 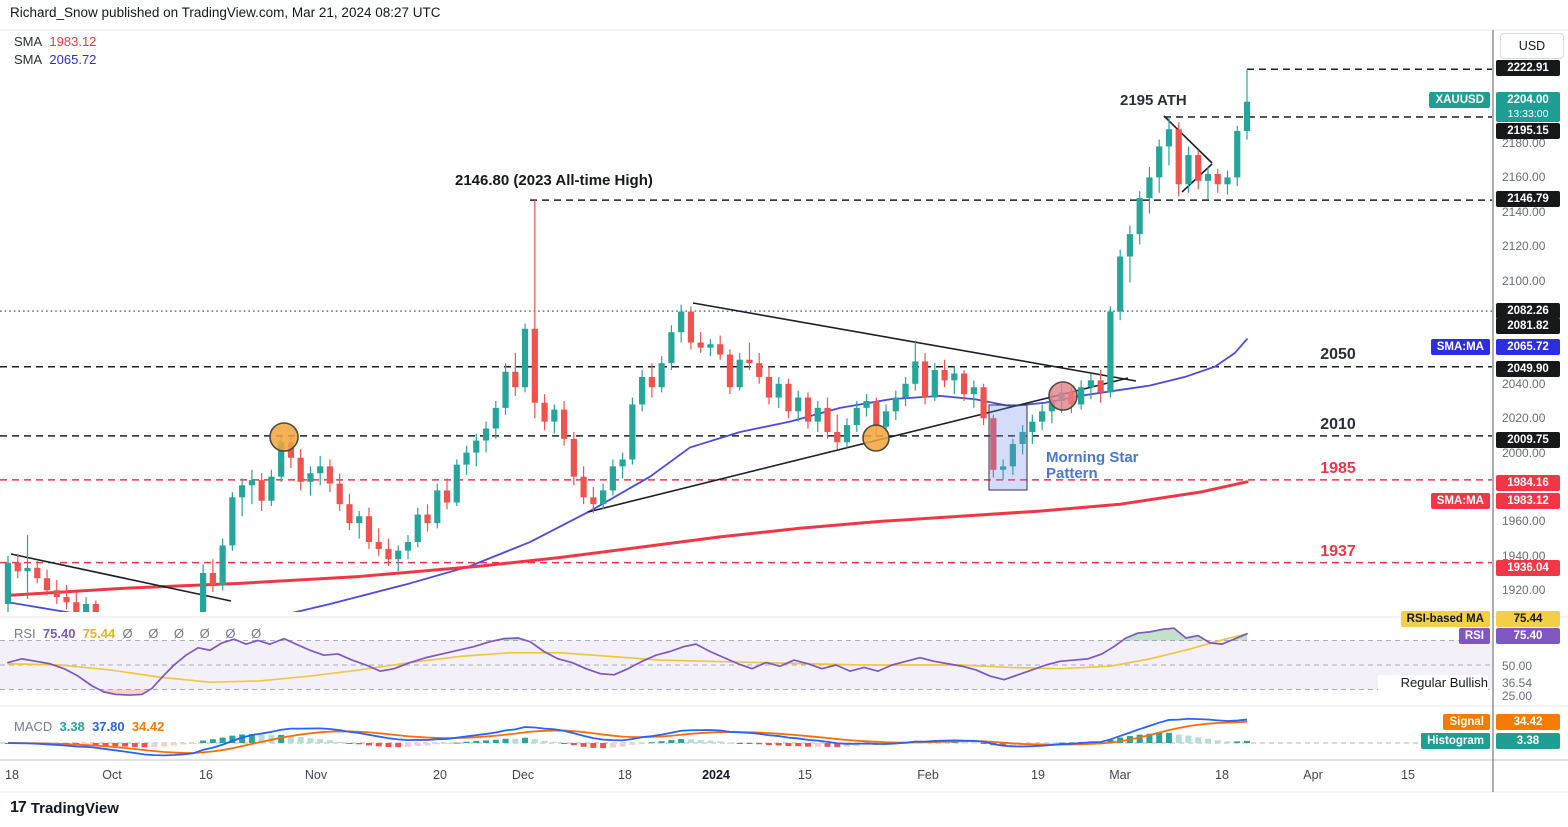 What do you see at coordinates (1528, 347) in the screenshot?
I see `price-badge: 2065.72` at bounding box center [1528, 347].